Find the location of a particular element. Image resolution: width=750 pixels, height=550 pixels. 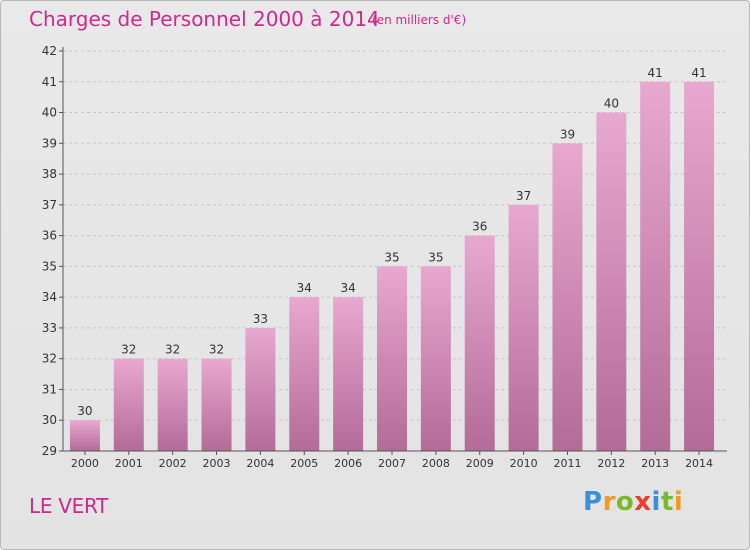

x-tick-label: 2008 is located at coordinates (436, 463).